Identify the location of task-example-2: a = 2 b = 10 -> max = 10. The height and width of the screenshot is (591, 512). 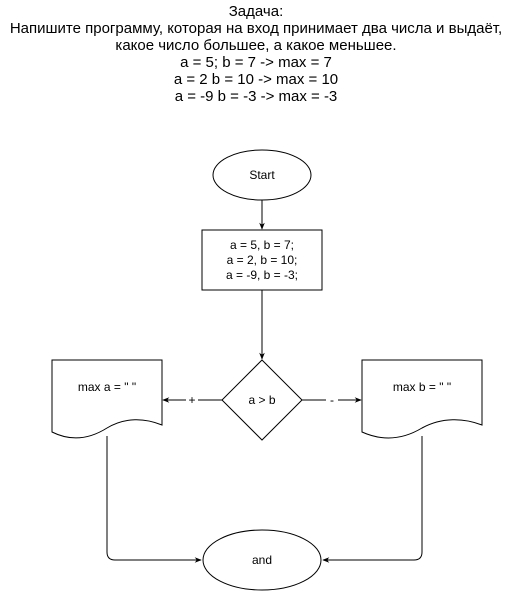
(256, 79).